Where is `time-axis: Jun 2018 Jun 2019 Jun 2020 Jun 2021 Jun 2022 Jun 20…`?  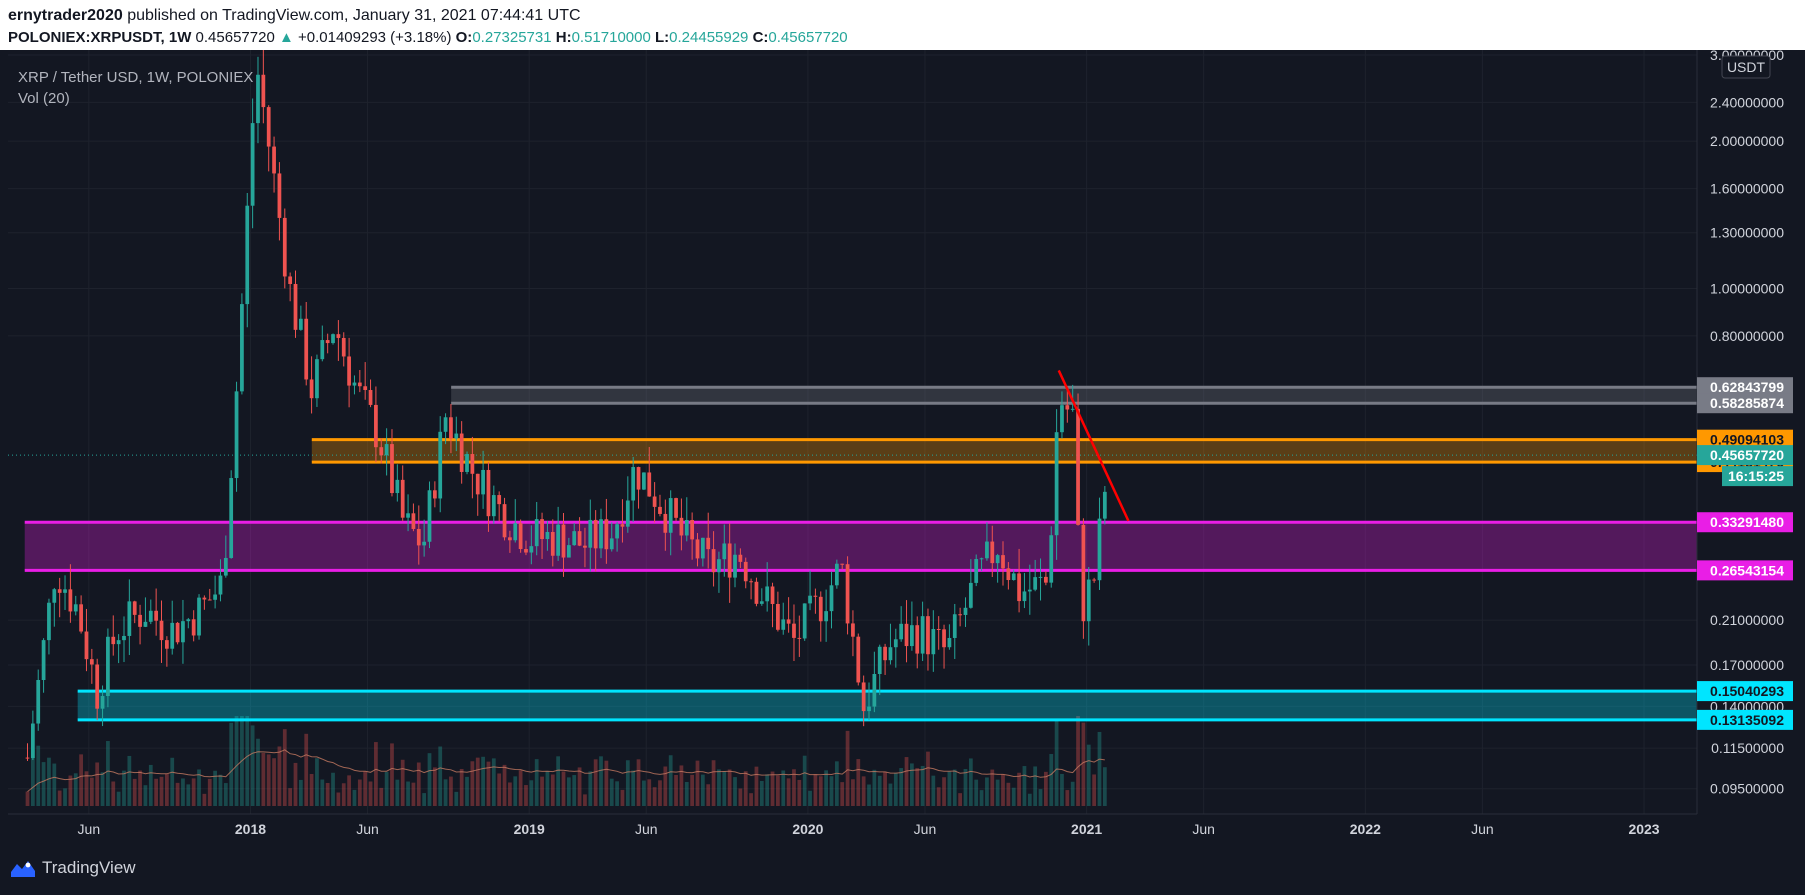 time-axis: Jun 2018 Jun 2019 Jun 2020 Jun 2021 Jun 2022 Jun 20… is located at coordinates (869, 829).